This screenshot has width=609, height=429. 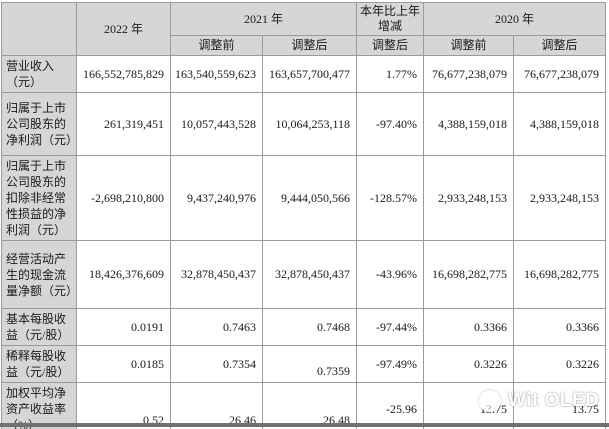 I want to click on table-cell: 26.46, so click(x=216, y=405).